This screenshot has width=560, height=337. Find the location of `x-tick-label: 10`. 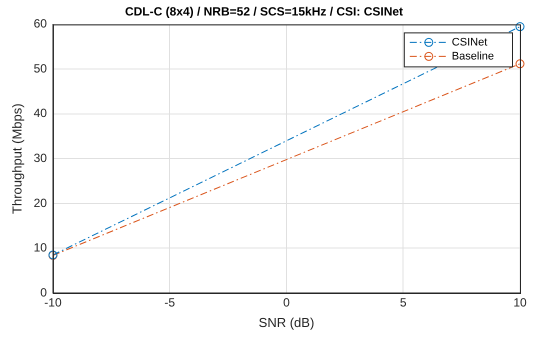

x-tick-label: 10 is located at coordinates (520, 303).